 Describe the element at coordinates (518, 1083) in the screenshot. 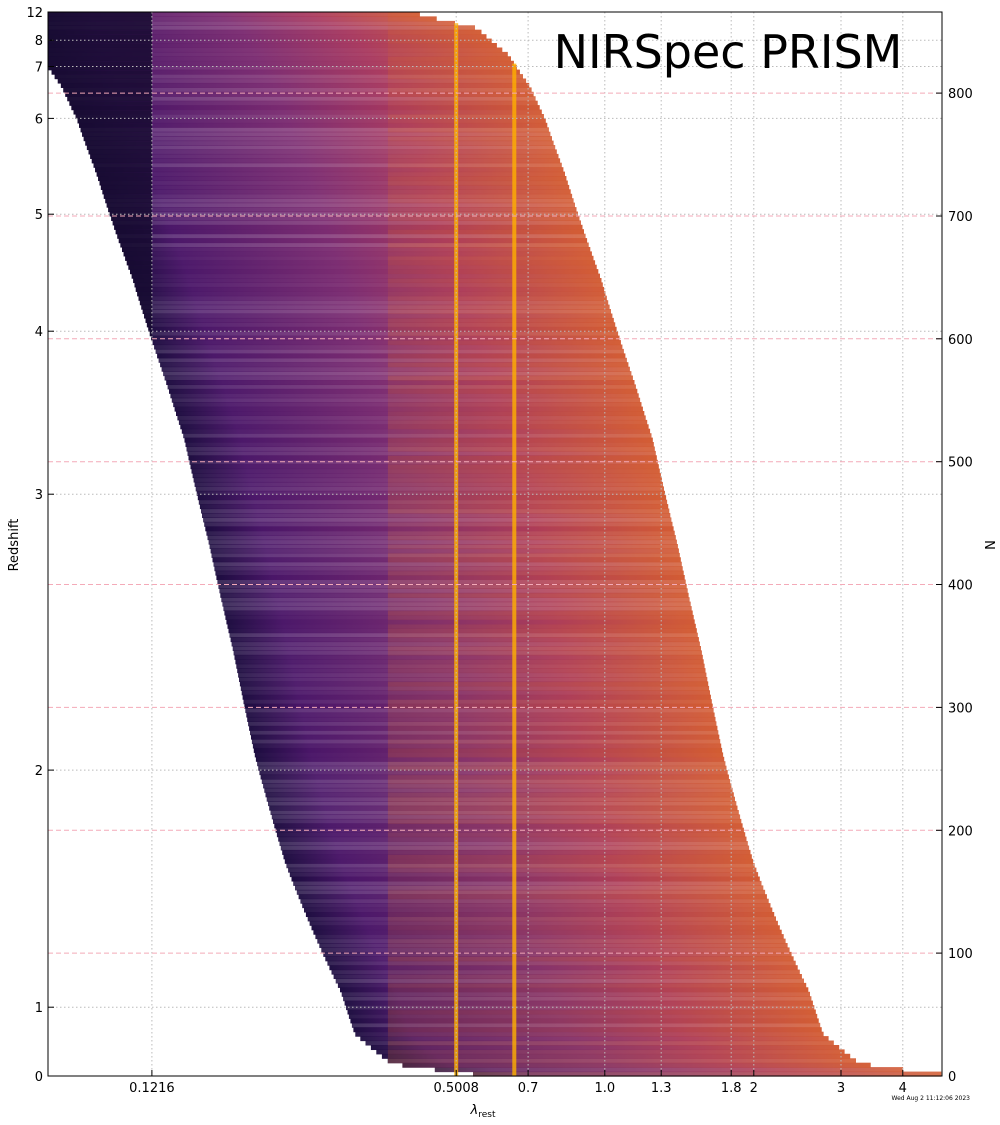

I see `x-axis: 0.1216 0.5008 0.7 1.0 1.3 1.8 2 3 4` at that location.